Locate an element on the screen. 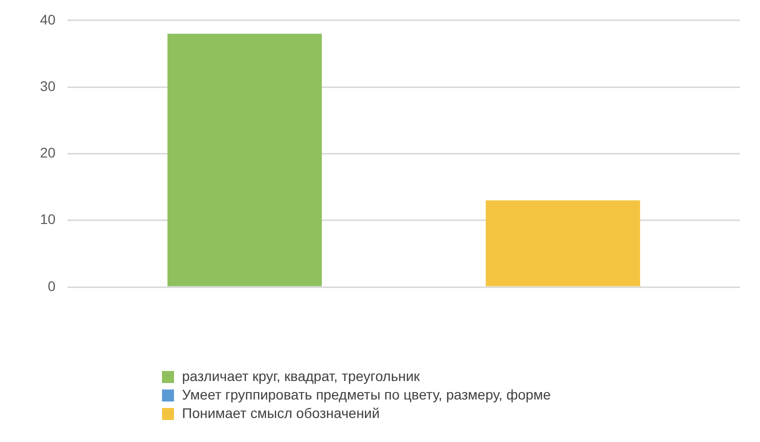 The height and width of the screenshot is (442, 760). legend-label: Понимает смысл обозначений is located at coordinates (281, 412).